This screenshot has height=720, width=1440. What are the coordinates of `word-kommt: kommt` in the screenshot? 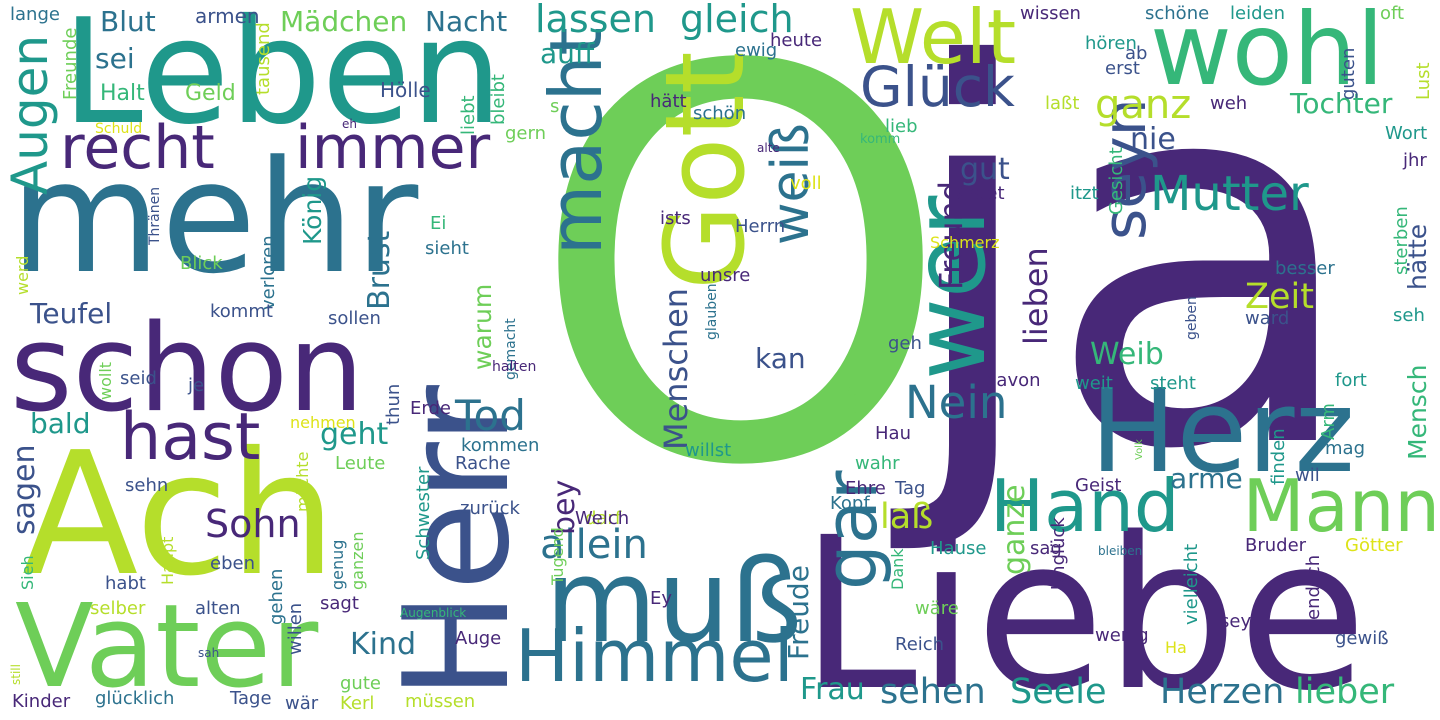 It's located at (241, 311).